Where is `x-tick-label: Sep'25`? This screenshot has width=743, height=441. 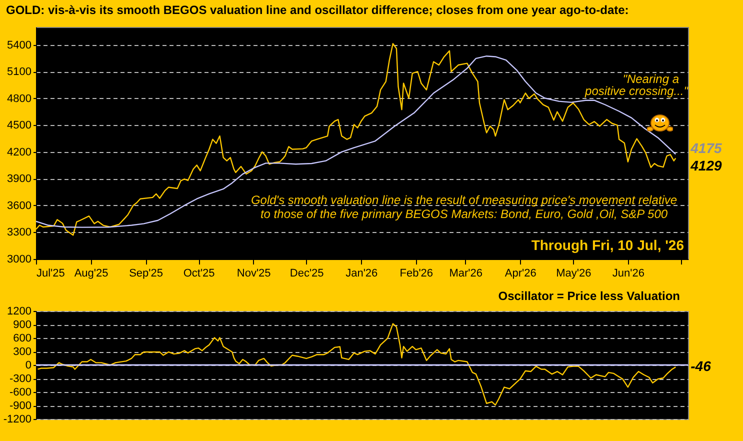 x-tick-label: Sep'25 is located at coordinates (146, 274).